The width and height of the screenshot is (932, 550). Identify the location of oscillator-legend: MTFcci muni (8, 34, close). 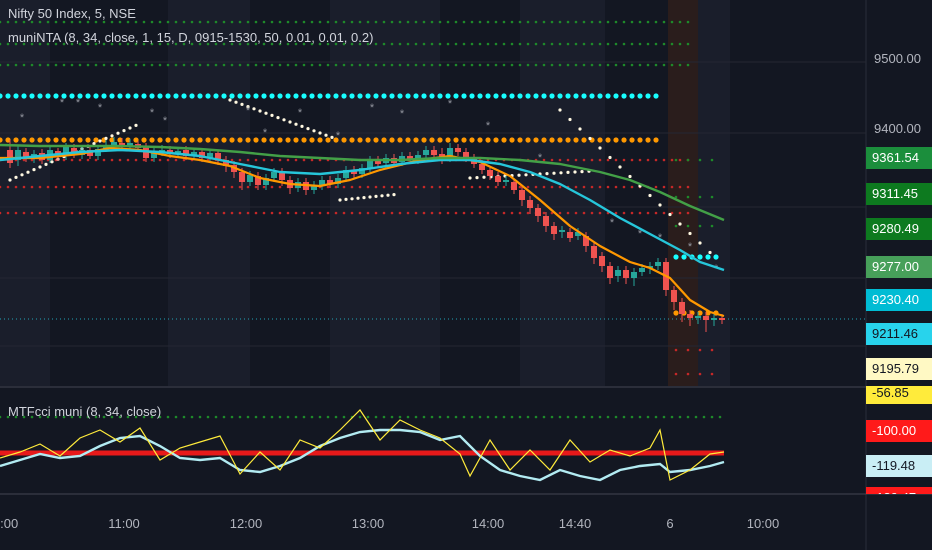
(85, 411).